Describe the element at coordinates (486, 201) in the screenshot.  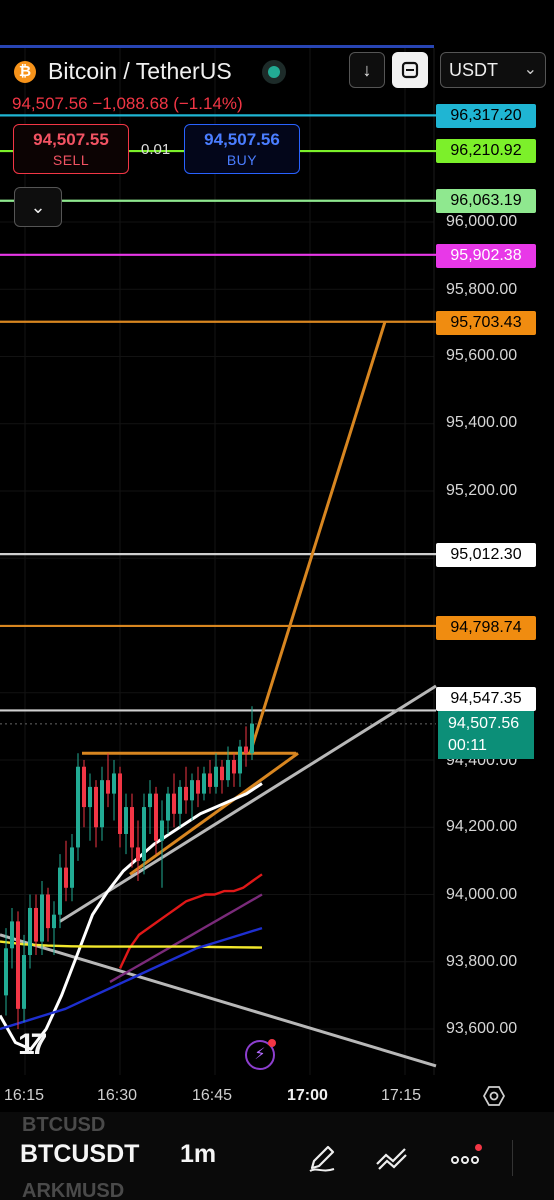
I see `price-level-tag: 96,063.19` at that location.